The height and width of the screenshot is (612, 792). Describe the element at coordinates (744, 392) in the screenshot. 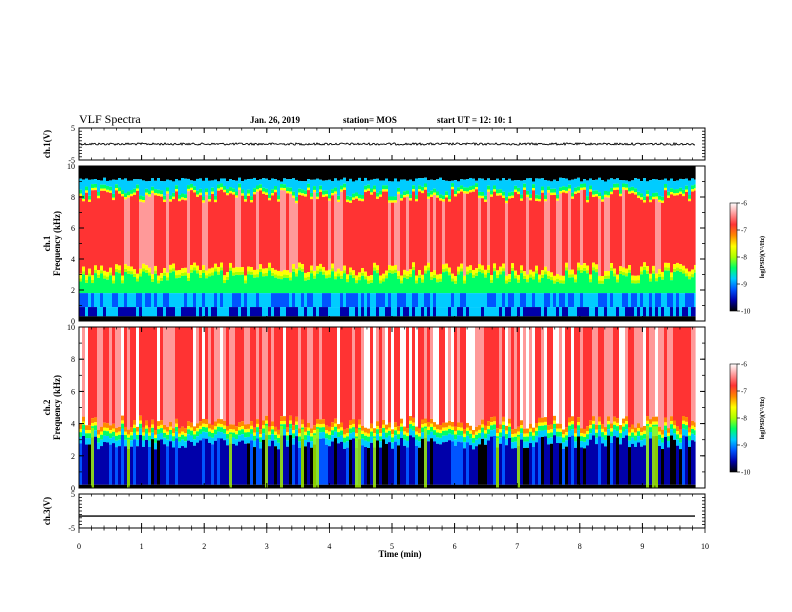

I see `colorbar-tick-label: -7` at that location.